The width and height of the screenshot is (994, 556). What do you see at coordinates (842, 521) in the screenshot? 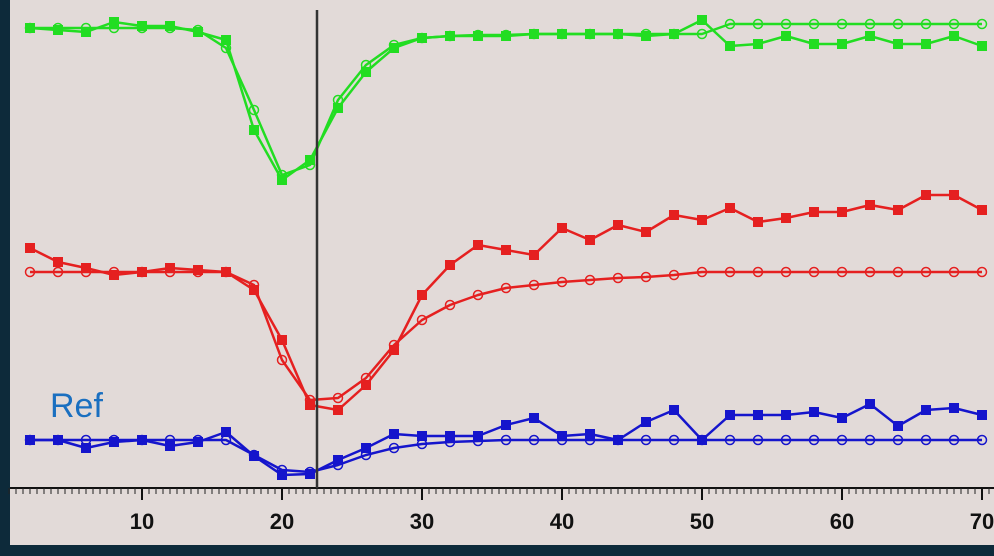
I see `x-tick-label: 60` at bounding box center [842, 521].